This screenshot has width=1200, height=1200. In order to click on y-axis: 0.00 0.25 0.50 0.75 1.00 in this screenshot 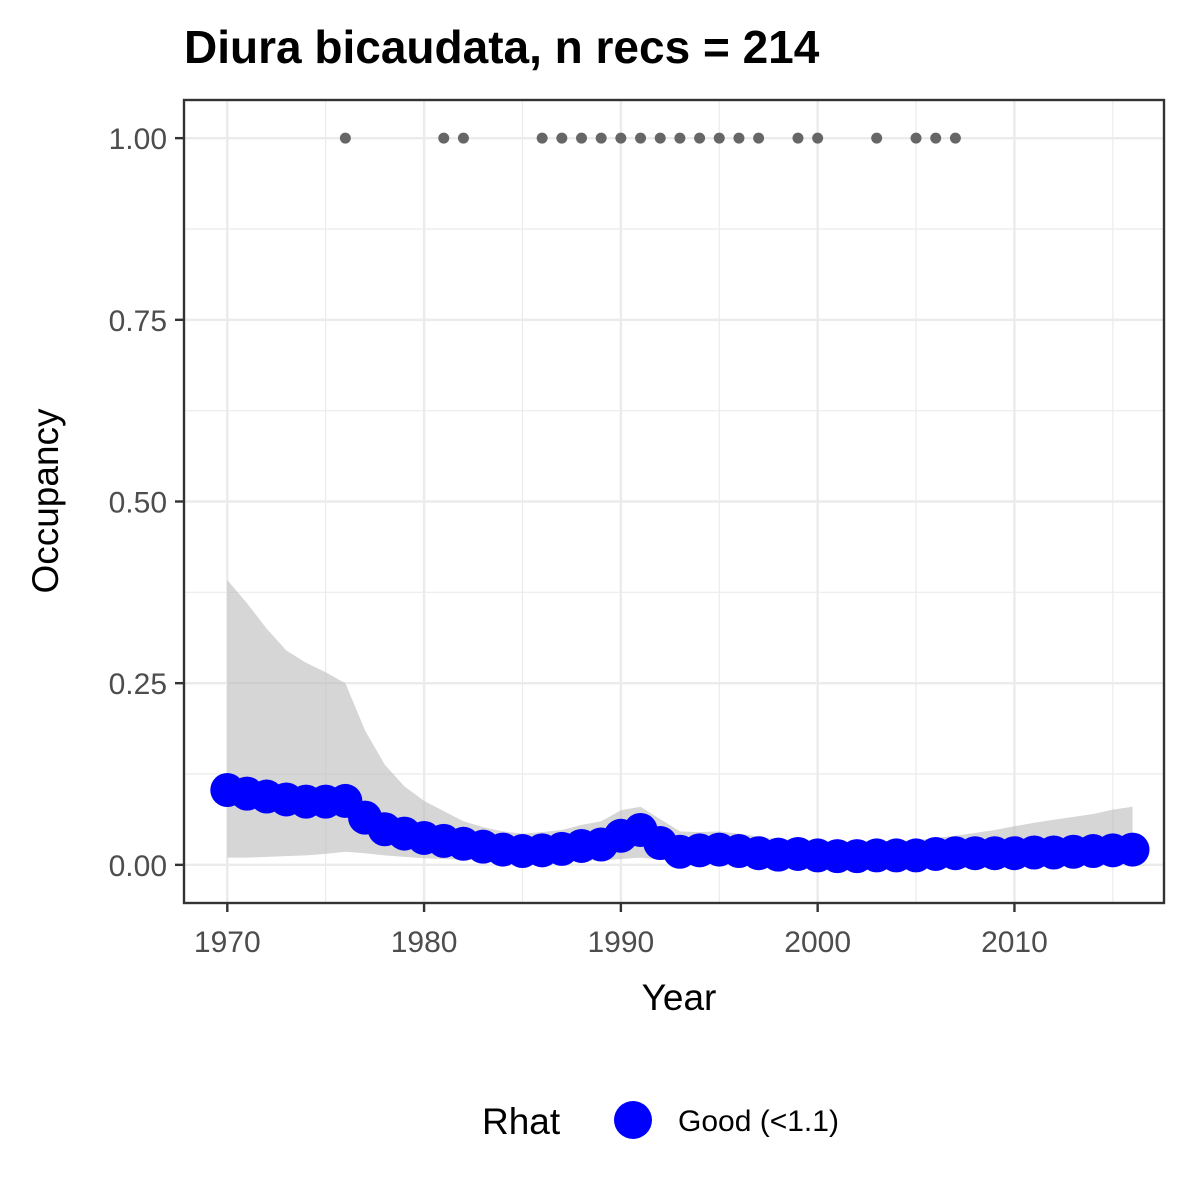, I will do `click(146, 503)`.